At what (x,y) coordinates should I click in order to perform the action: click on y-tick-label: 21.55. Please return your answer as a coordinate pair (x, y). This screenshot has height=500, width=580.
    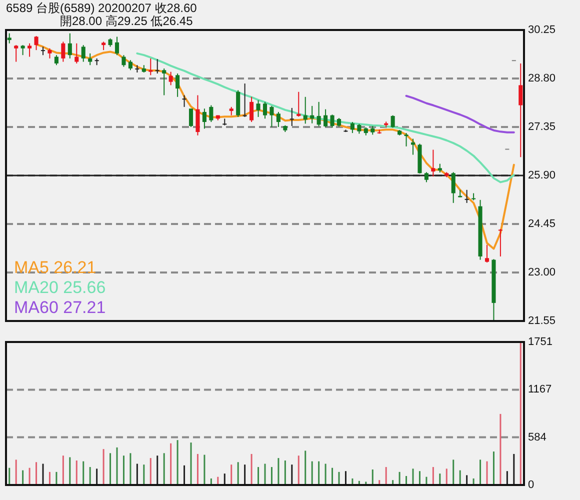
    Looking at the image, I should click on (542, 321).